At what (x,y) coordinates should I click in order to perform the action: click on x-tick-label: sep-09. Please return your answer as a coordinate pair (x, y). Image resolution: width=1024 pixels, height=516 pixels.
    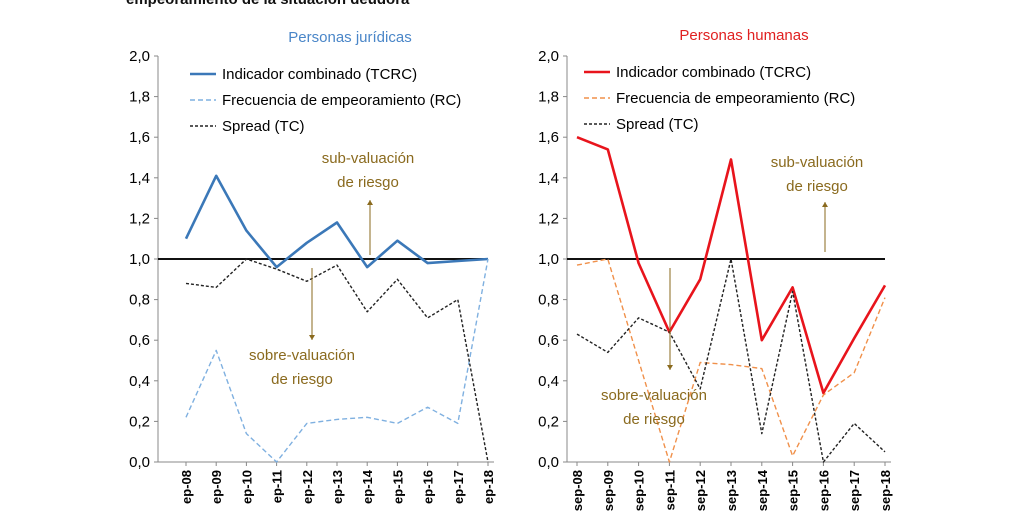
    Looking at the image, I should click on (608, 490).